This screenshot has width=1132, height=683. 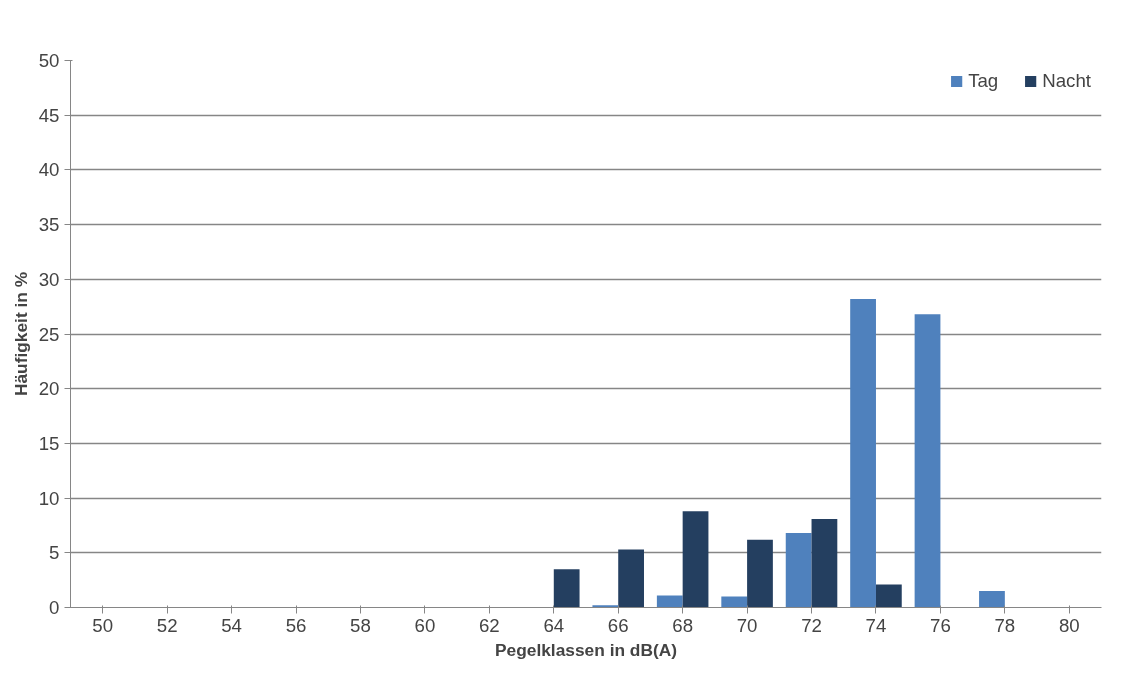 What do you see at coordinates (49, 170) in the screenshot?
I see `y-tick-label: 40` at bounding box center [49, 170].